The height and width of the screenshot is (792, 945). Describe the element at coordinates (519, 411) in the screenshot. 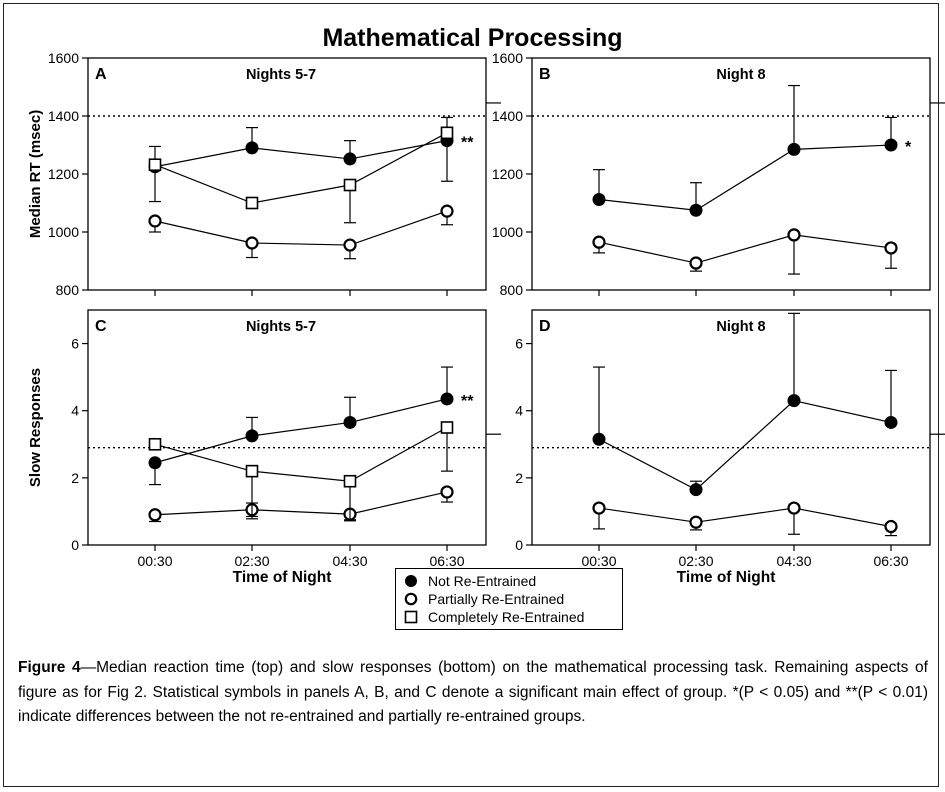

I see `y-tick-label: 4` at that location.